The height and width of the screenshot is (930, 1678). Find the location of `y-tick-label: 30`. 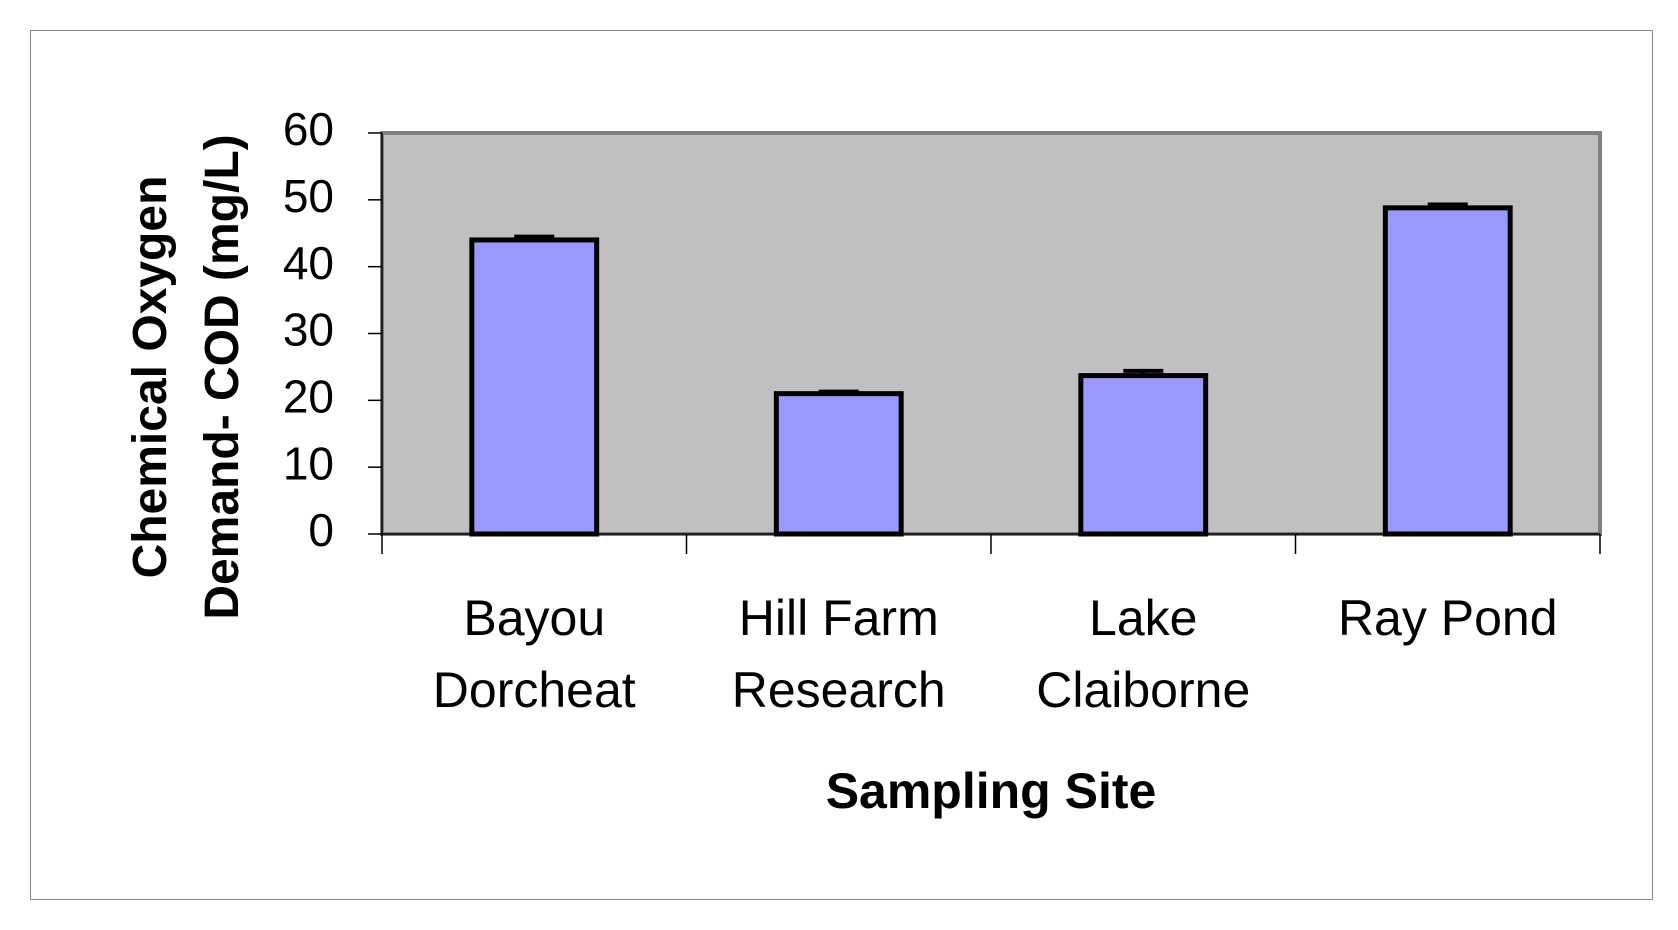

y-tick-label: 30 is located at coordinates (308, 330).